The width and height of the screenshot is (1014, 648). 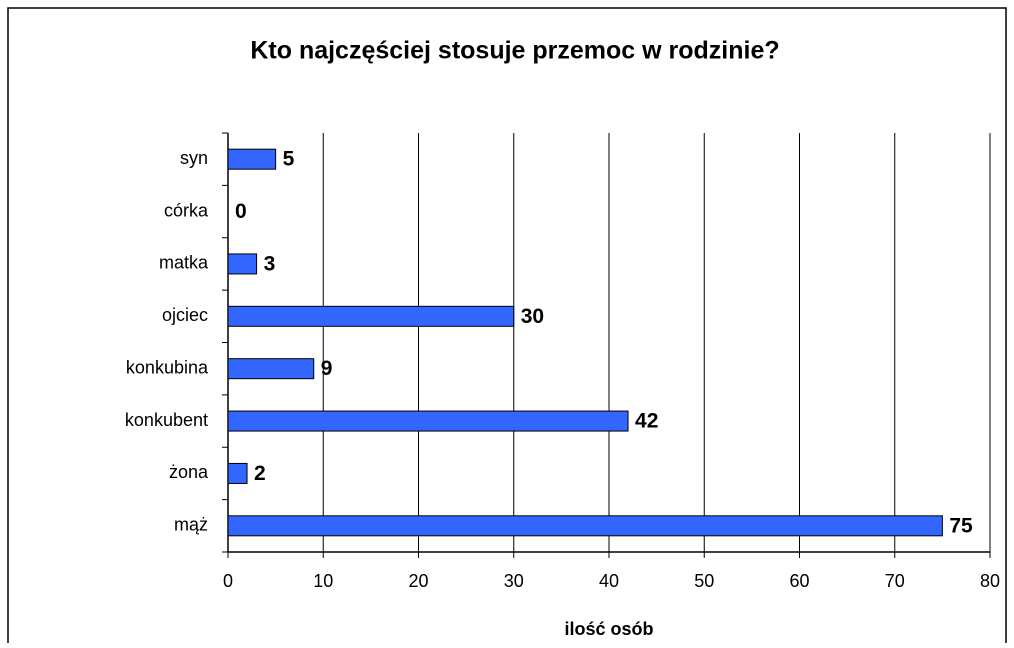 I want to click on y-tick-label: konkubent, so click(x=166, y=420).